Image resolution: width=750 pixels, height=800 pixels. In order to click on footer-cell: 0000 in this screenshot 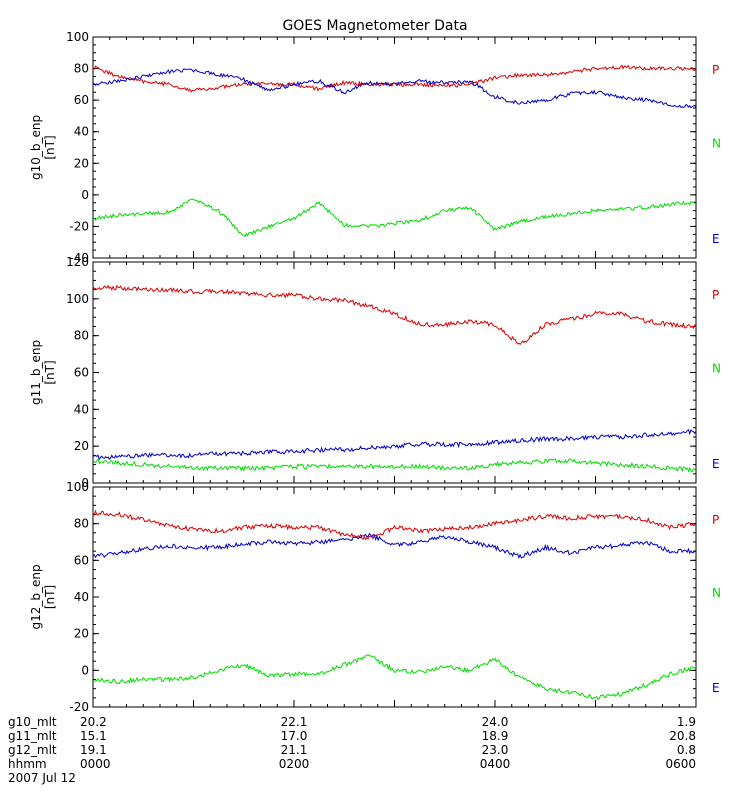, I will do `click(95, 764)`.